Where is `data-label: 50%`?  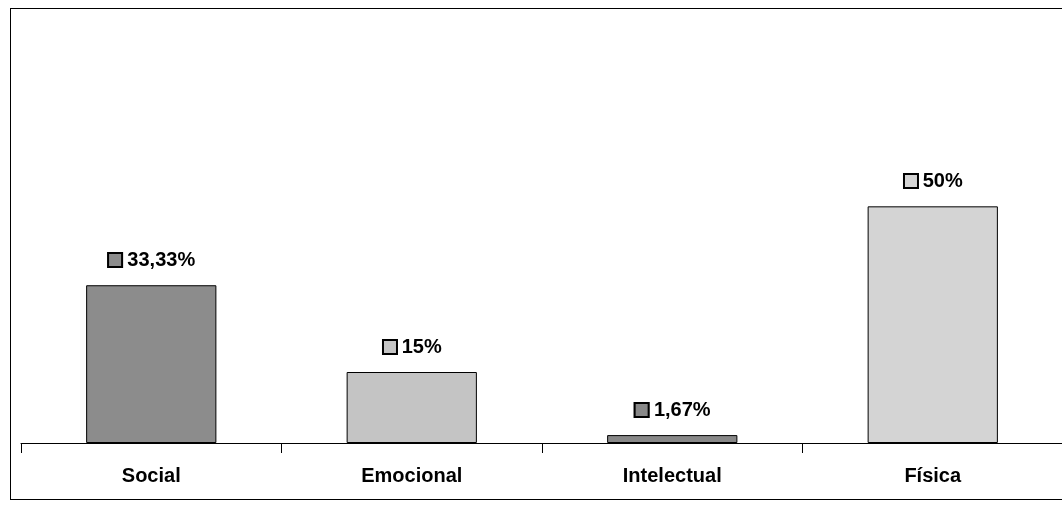
data-label: 50% is located at coordinates (942, 181).